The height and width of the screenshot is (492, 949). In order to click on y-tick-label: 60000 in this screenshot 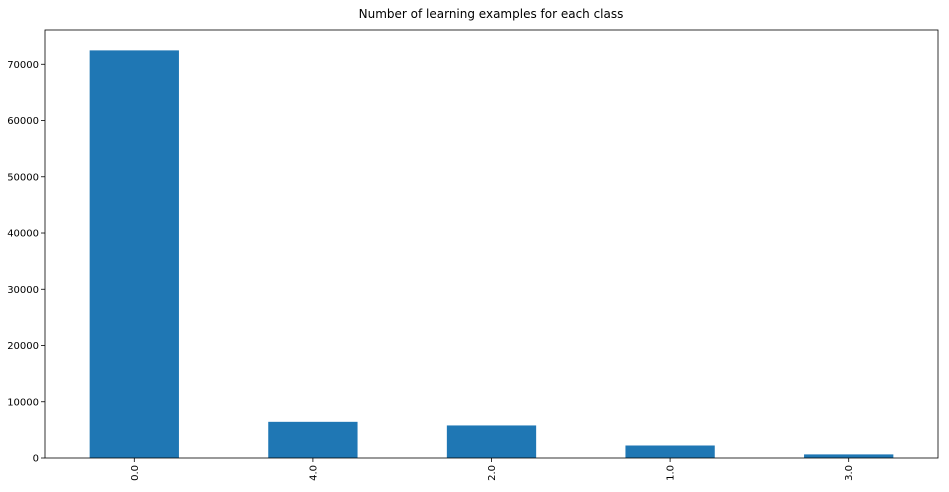, I will do `click(23, 121)`.